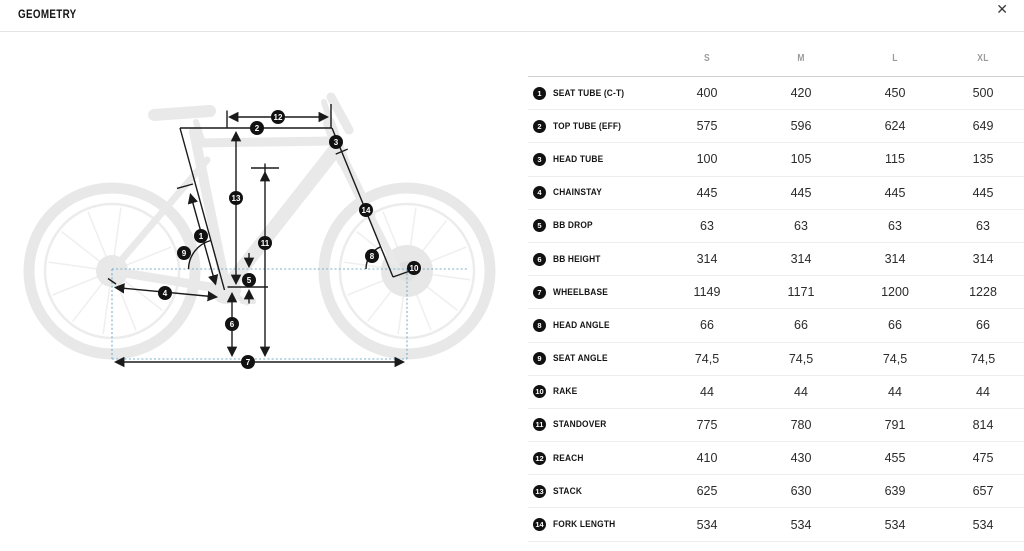 Image resolution: width=1024 pixels, height=551 pixels. What do you see at coordinates (539, 325) in the screenshot?
I see `row-number-badge: 8` at bounding box center [539, 325].